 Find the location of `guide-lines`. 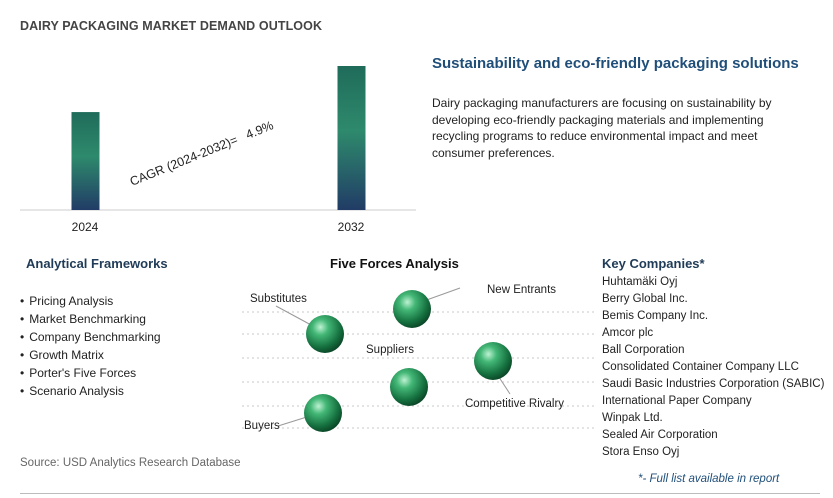

guide-lines is located at coordinates (419, 370).